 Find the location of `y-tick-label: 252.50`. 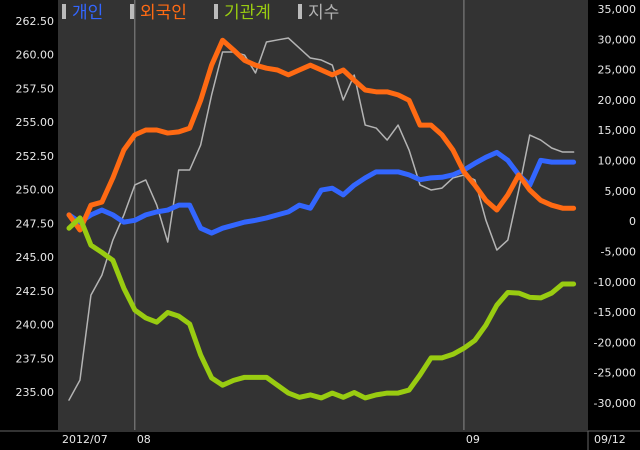

y-tick-label: 252.50 is located at coordinates (35, 156).